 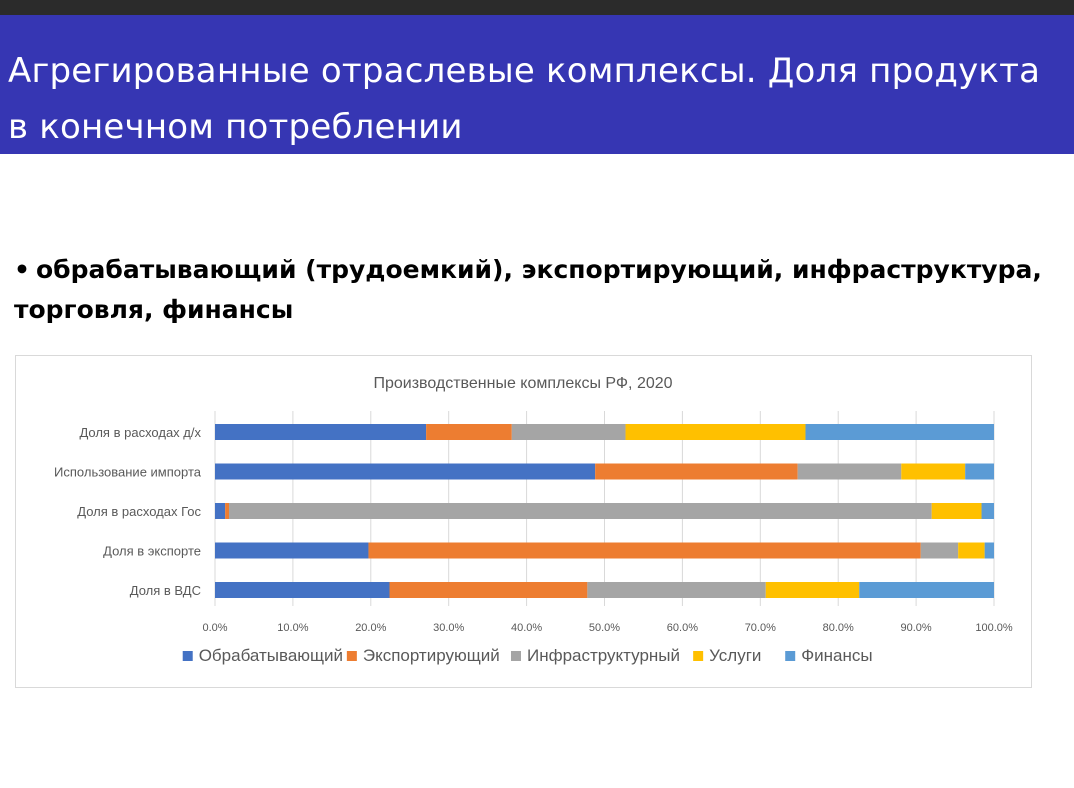 I want to click on x-tick-label: 50.0%, so click(x=604, y=628).